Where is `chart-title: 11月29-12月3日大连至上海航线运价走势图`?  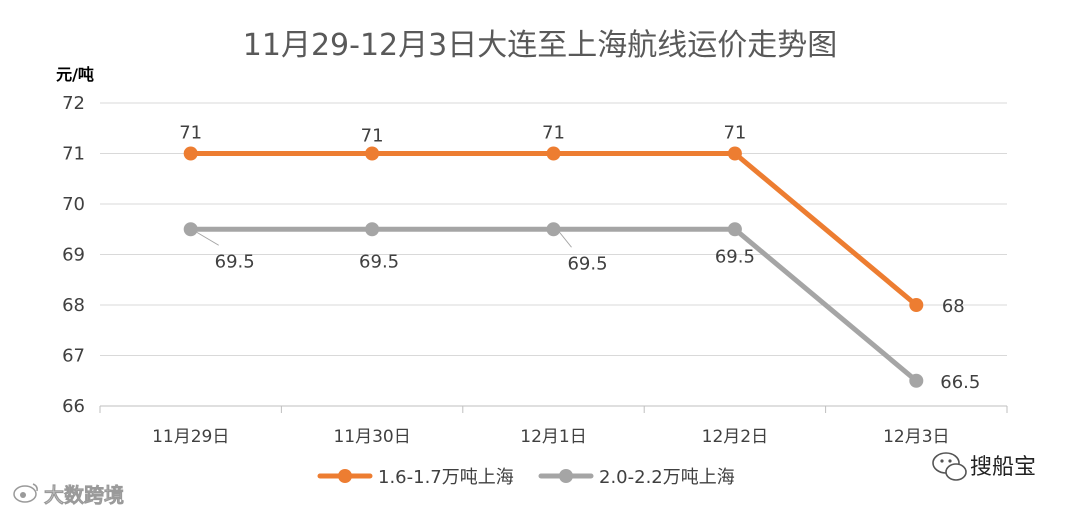 chart-title: 11月29-12月3日大连至上海航线运价走势图 is located at coordinates (540, 45).